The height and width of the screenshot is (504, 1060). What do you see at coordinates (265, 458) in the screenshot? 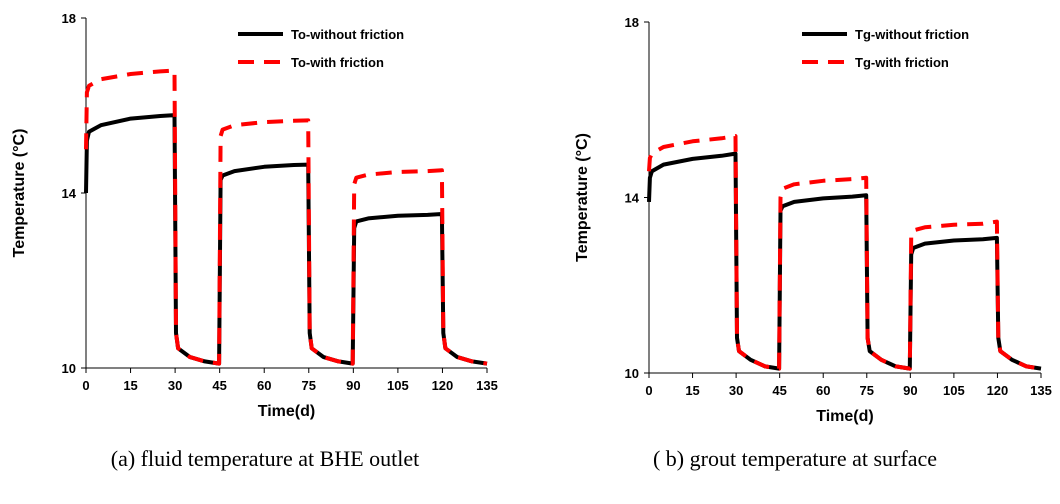
I see `caption-a: (a) fluid temperature at BHE outlet` at bounding box center [265, 458].